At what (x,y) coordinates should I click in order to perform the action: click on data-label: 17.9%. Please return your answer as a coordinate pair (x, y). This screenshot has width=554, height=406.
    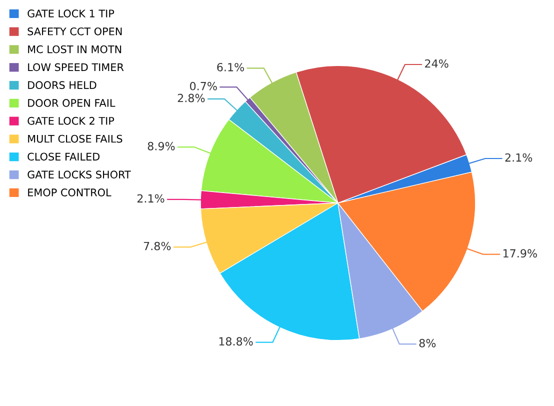
    Looking at the image, I should click on (520, 253).